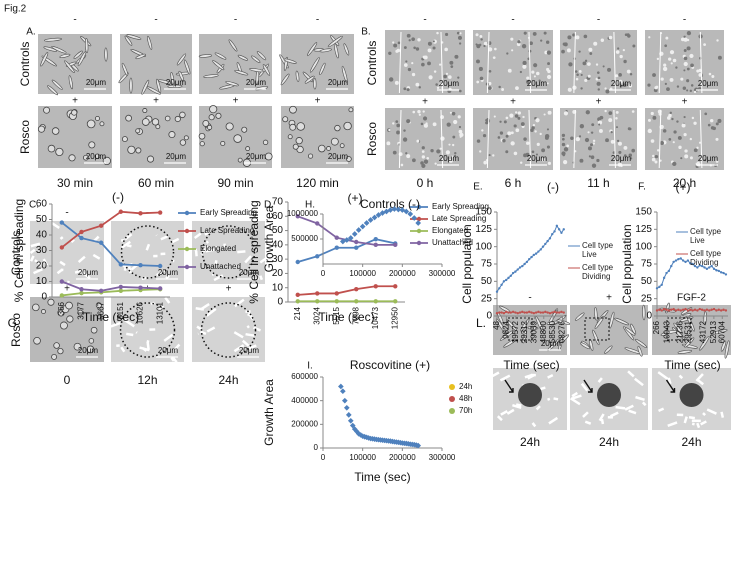 Image resolution: width=744 pixels, height=563 pixels. I want to click on x-tick-label: 366, so click(61, 308).